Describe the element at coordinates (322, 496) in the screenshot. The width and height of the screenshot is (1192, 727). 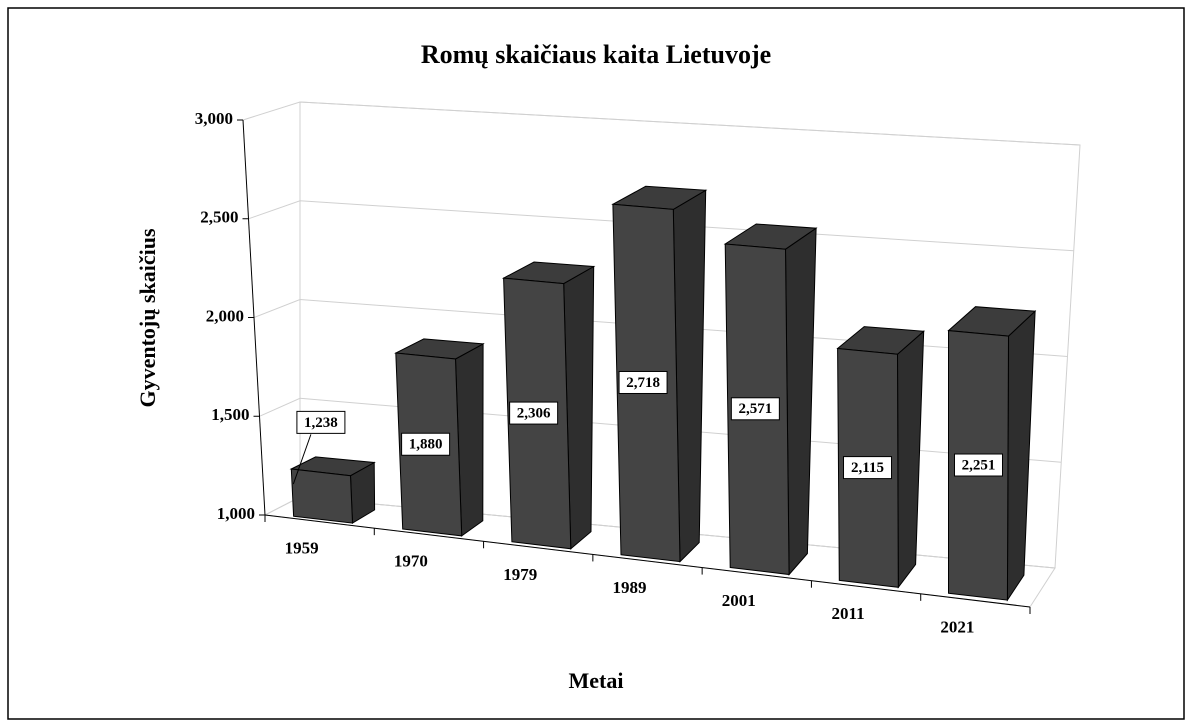
I see `bar-front` at that location.